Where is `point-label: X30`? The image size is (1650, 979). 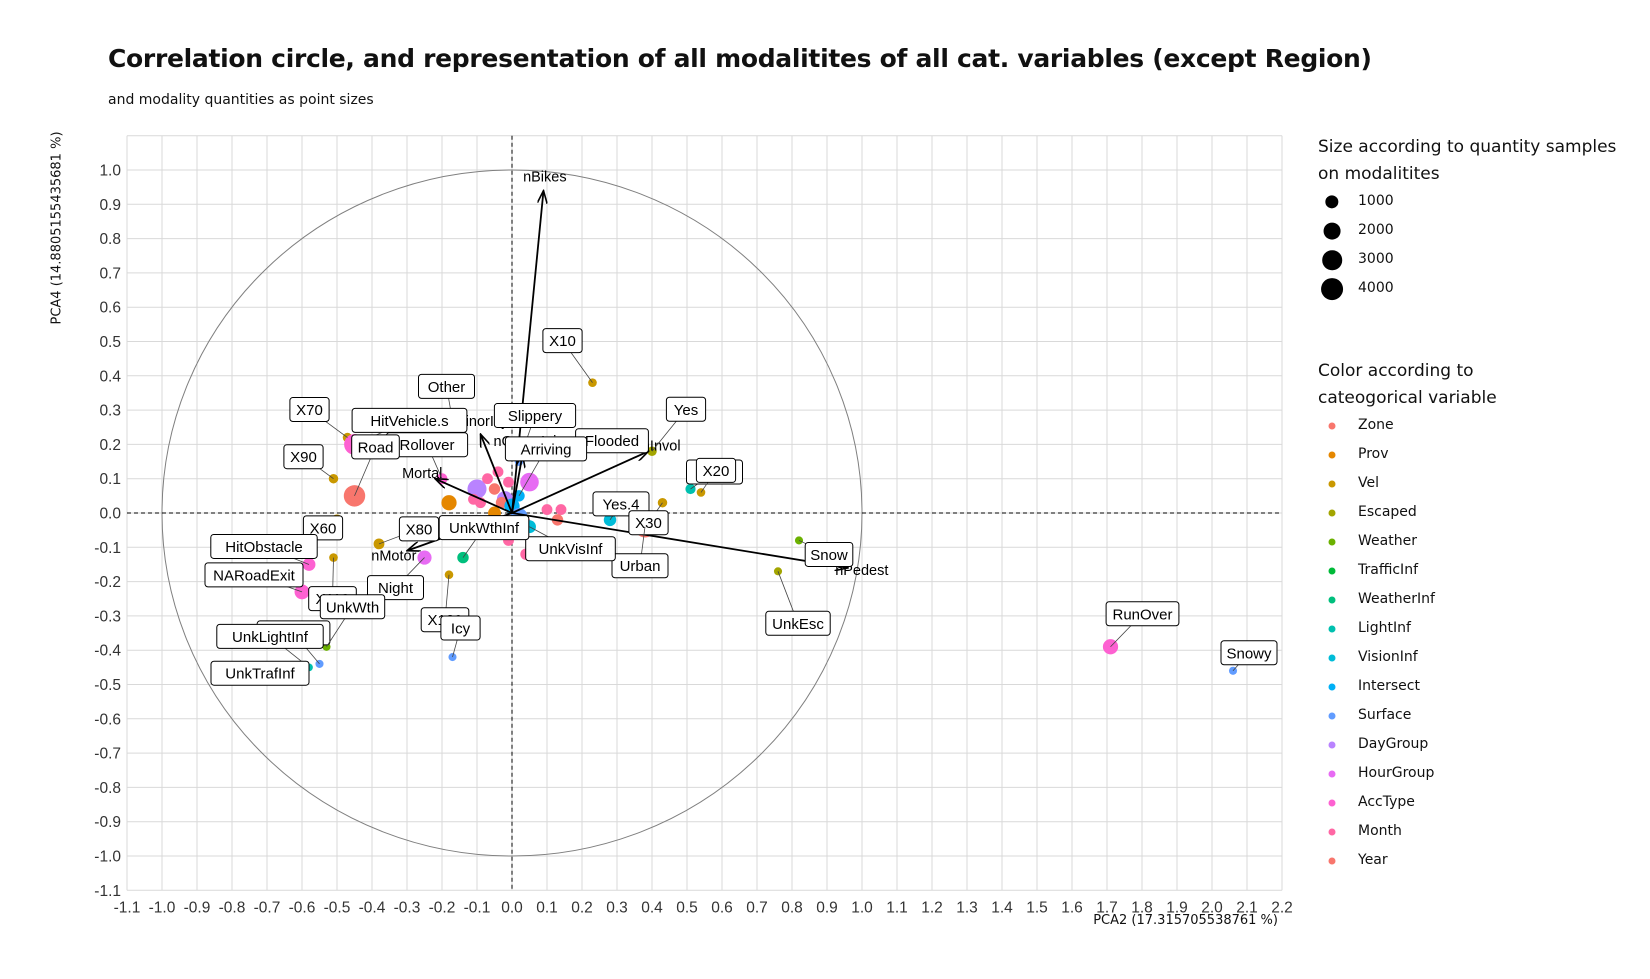 point-label: X30 is located at coordinates (648, 519).